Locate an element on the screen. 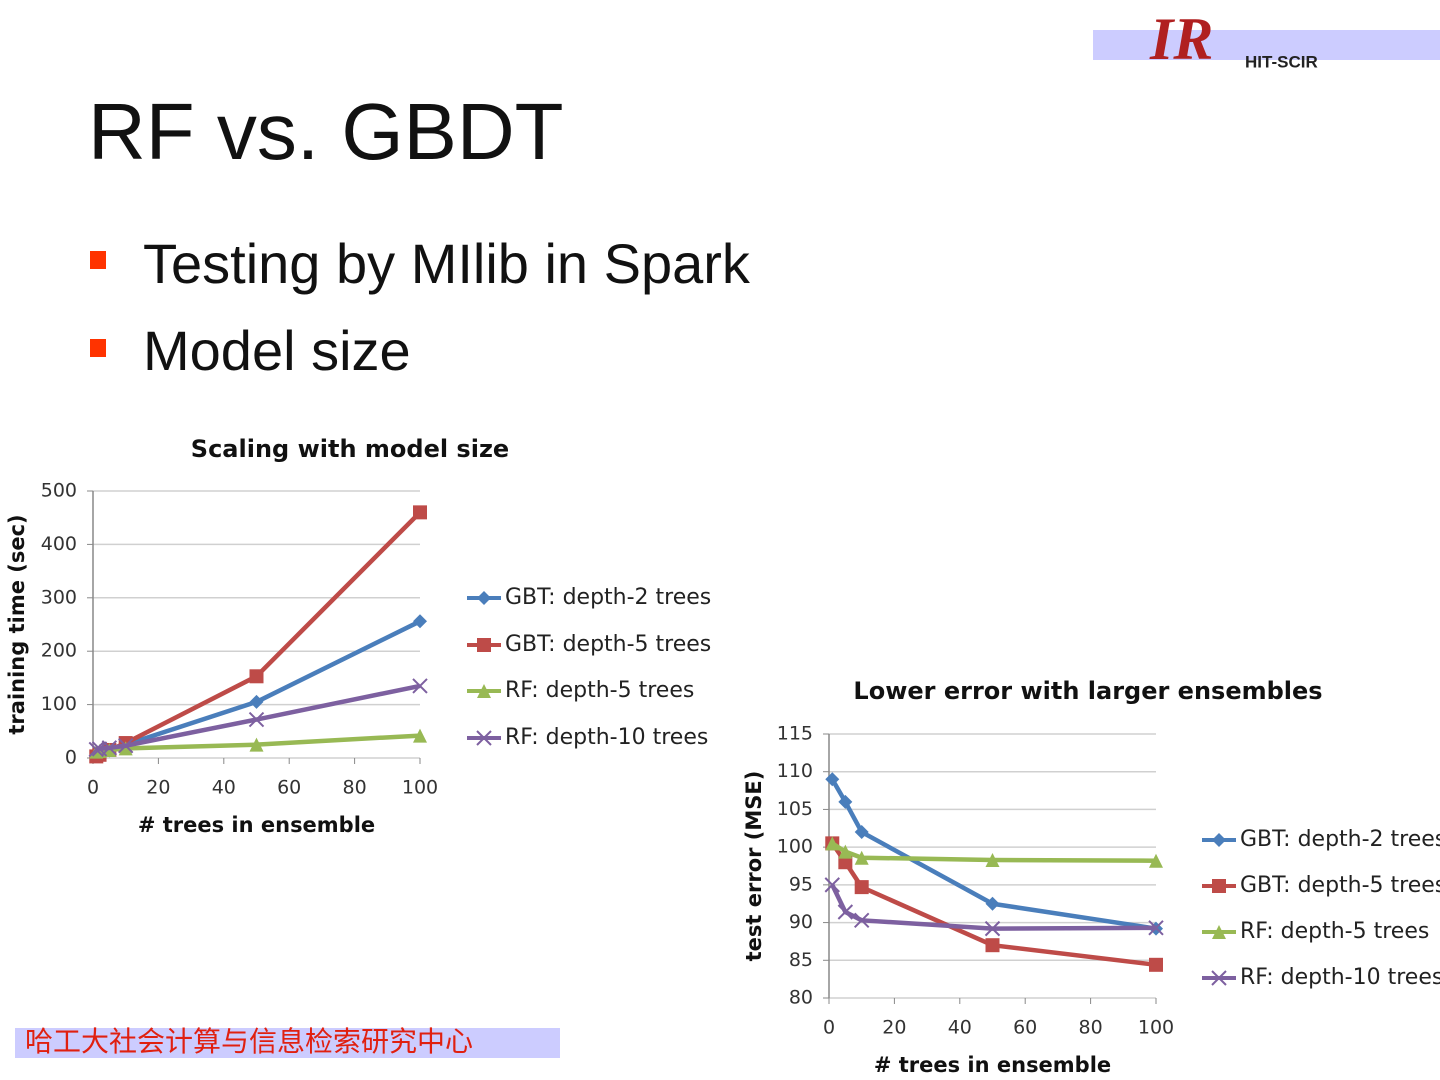 This screenshot has height=1080, width=1440. footer-bar is located at coordinates (287, 1043).